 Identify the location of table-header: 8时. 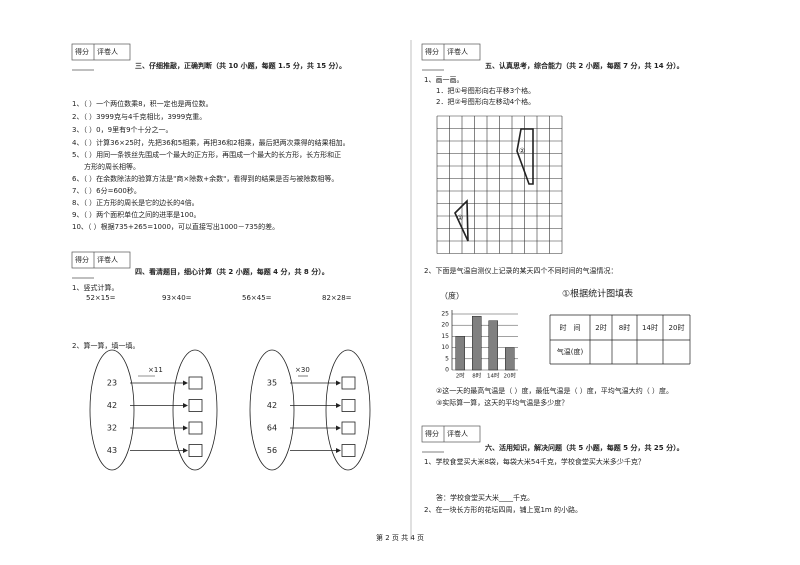
(624, 327).